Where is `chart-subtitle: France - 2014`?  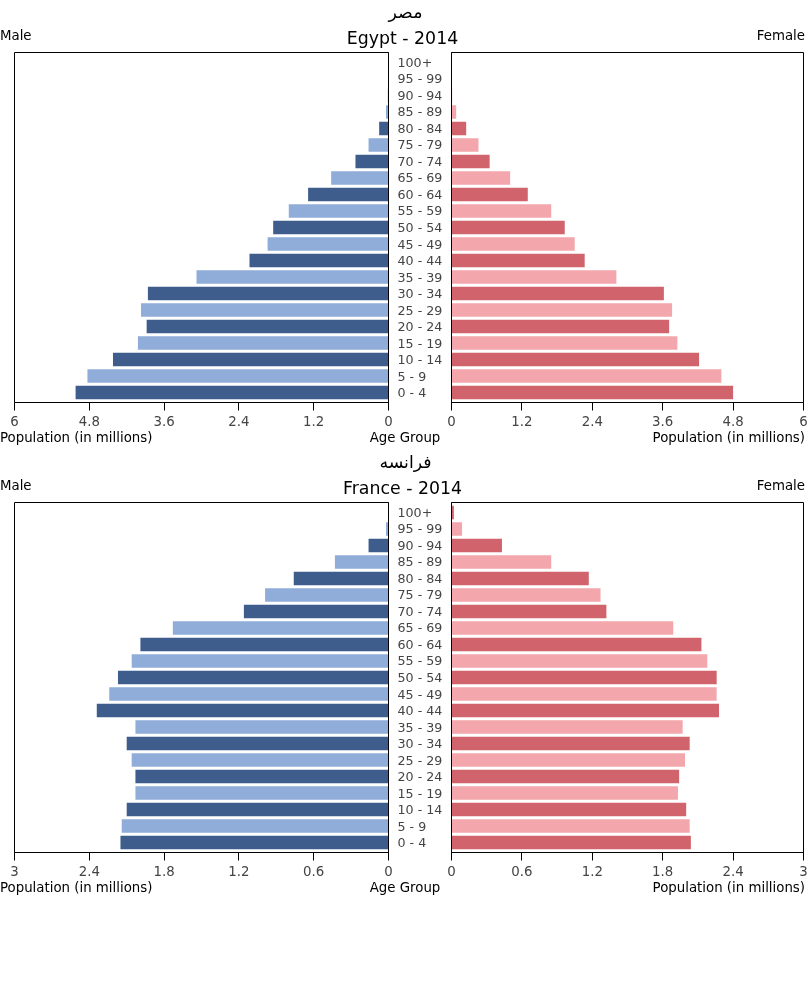
chart-subtitle: France - 2014 is located at coordinates (402, 488).